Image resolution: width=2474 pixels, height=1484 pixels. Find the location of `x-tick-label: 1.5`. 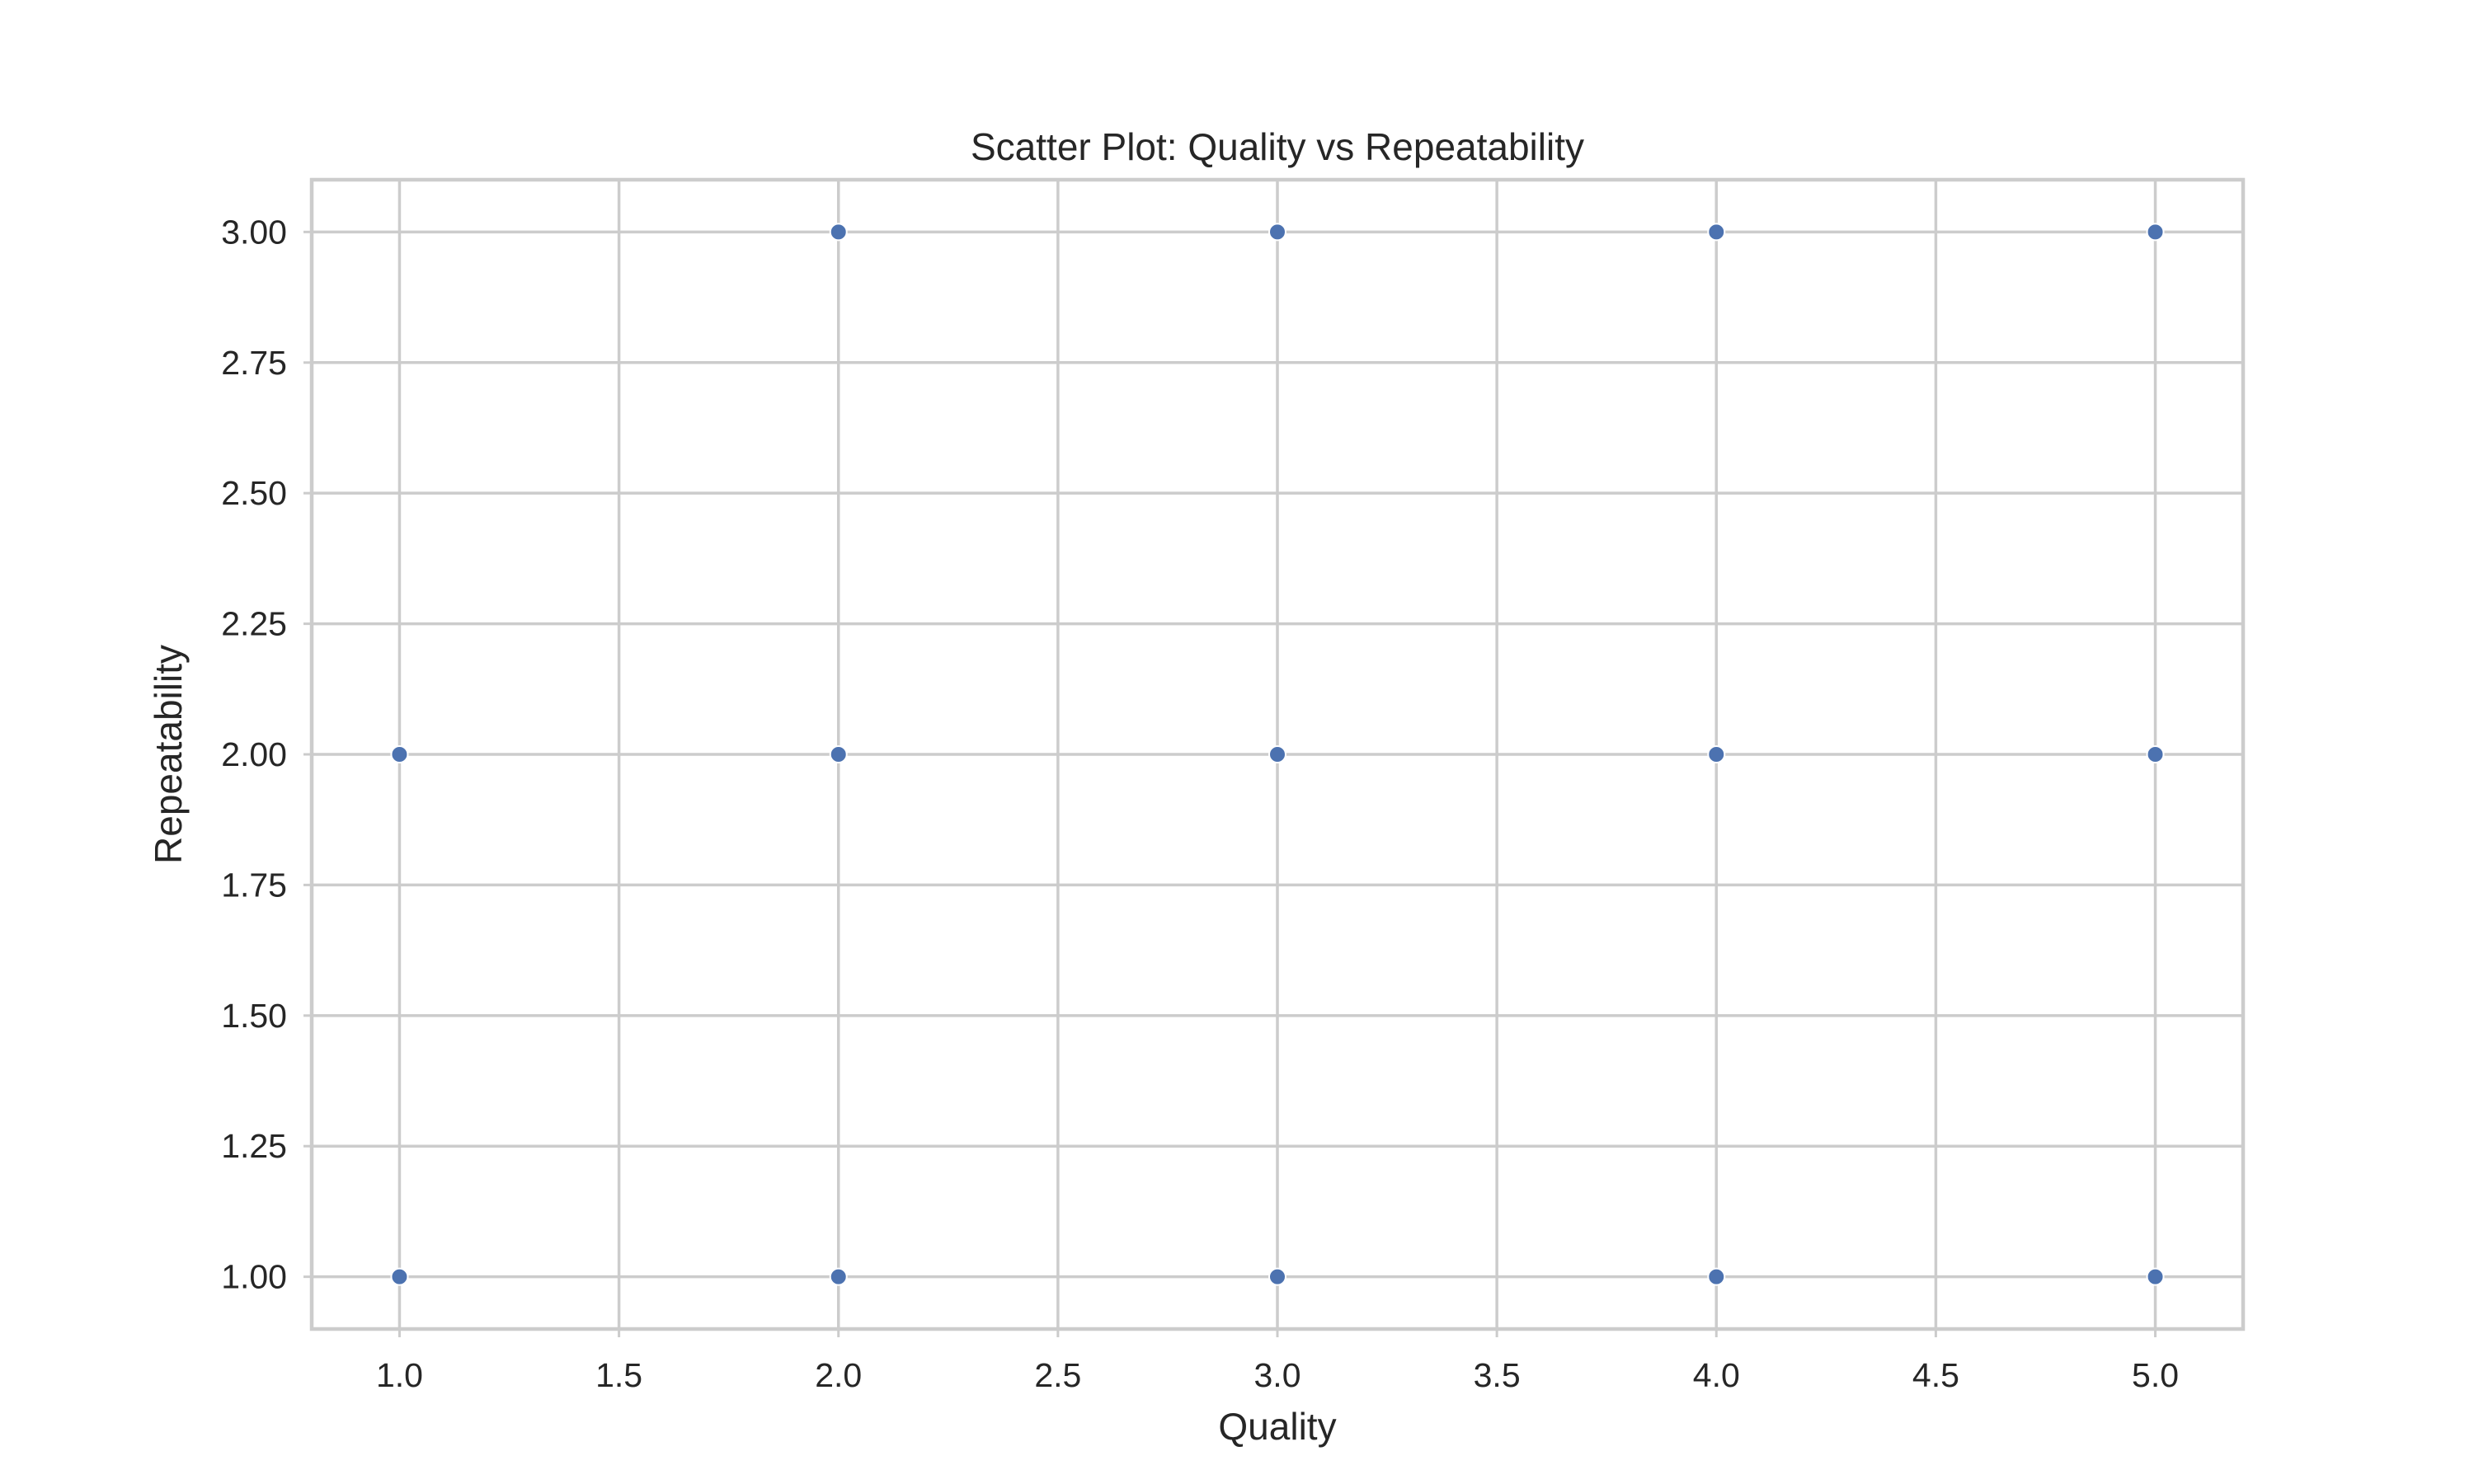

x-tick-label: 1.5 is located at coordinates (618, 1375).